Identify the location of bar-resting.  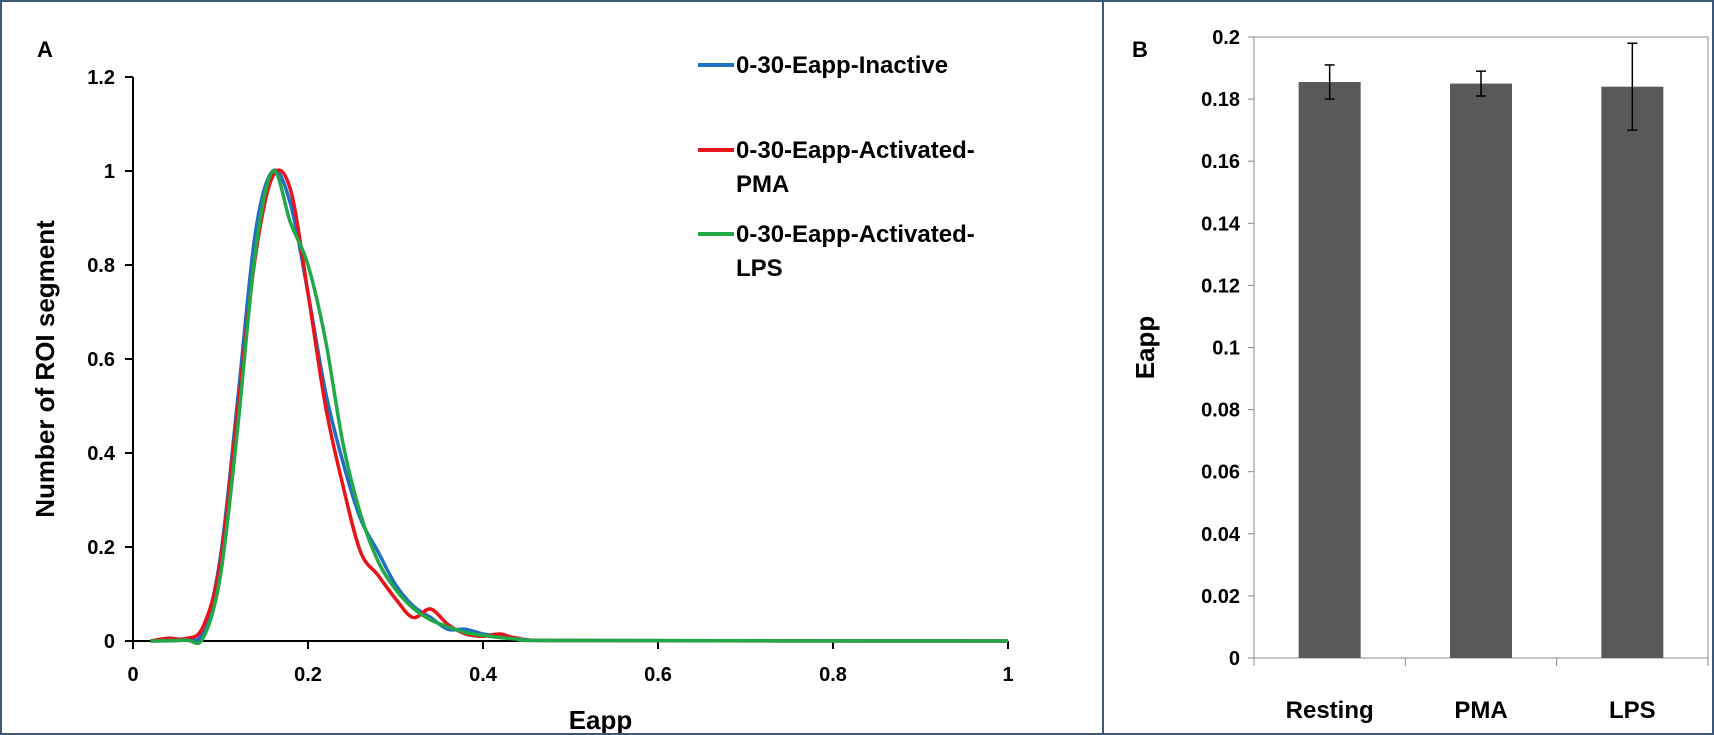
(1329, 370).